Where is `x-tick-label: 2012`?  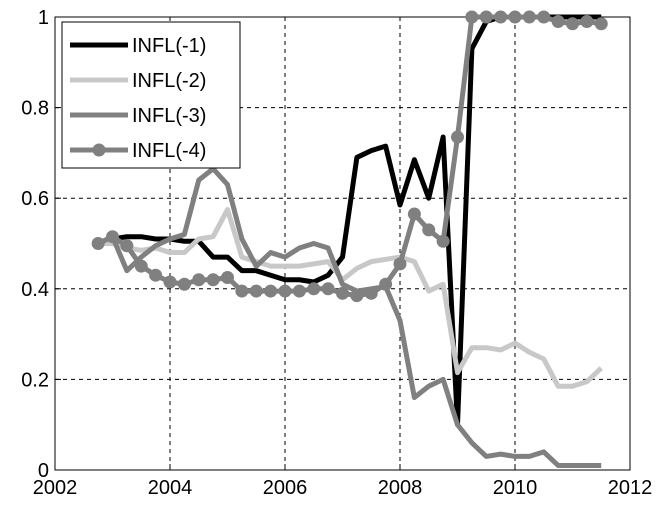 x-tick-label: 2012 is located at coordinates (630, 488).